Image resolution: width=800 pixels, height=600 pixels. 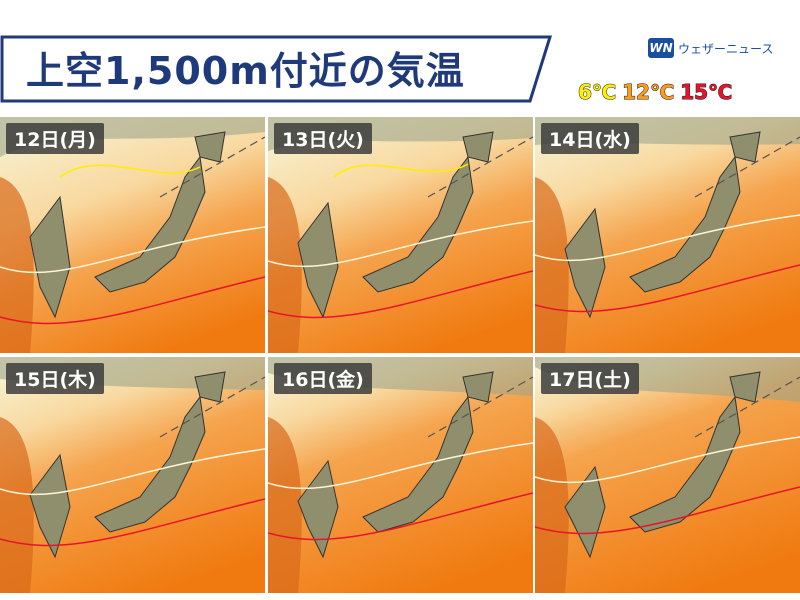 What do you see at coordinates (323, 138) in the screenshot?
I see `panel-label: 13日(火)` at bounding box center [323, 138].